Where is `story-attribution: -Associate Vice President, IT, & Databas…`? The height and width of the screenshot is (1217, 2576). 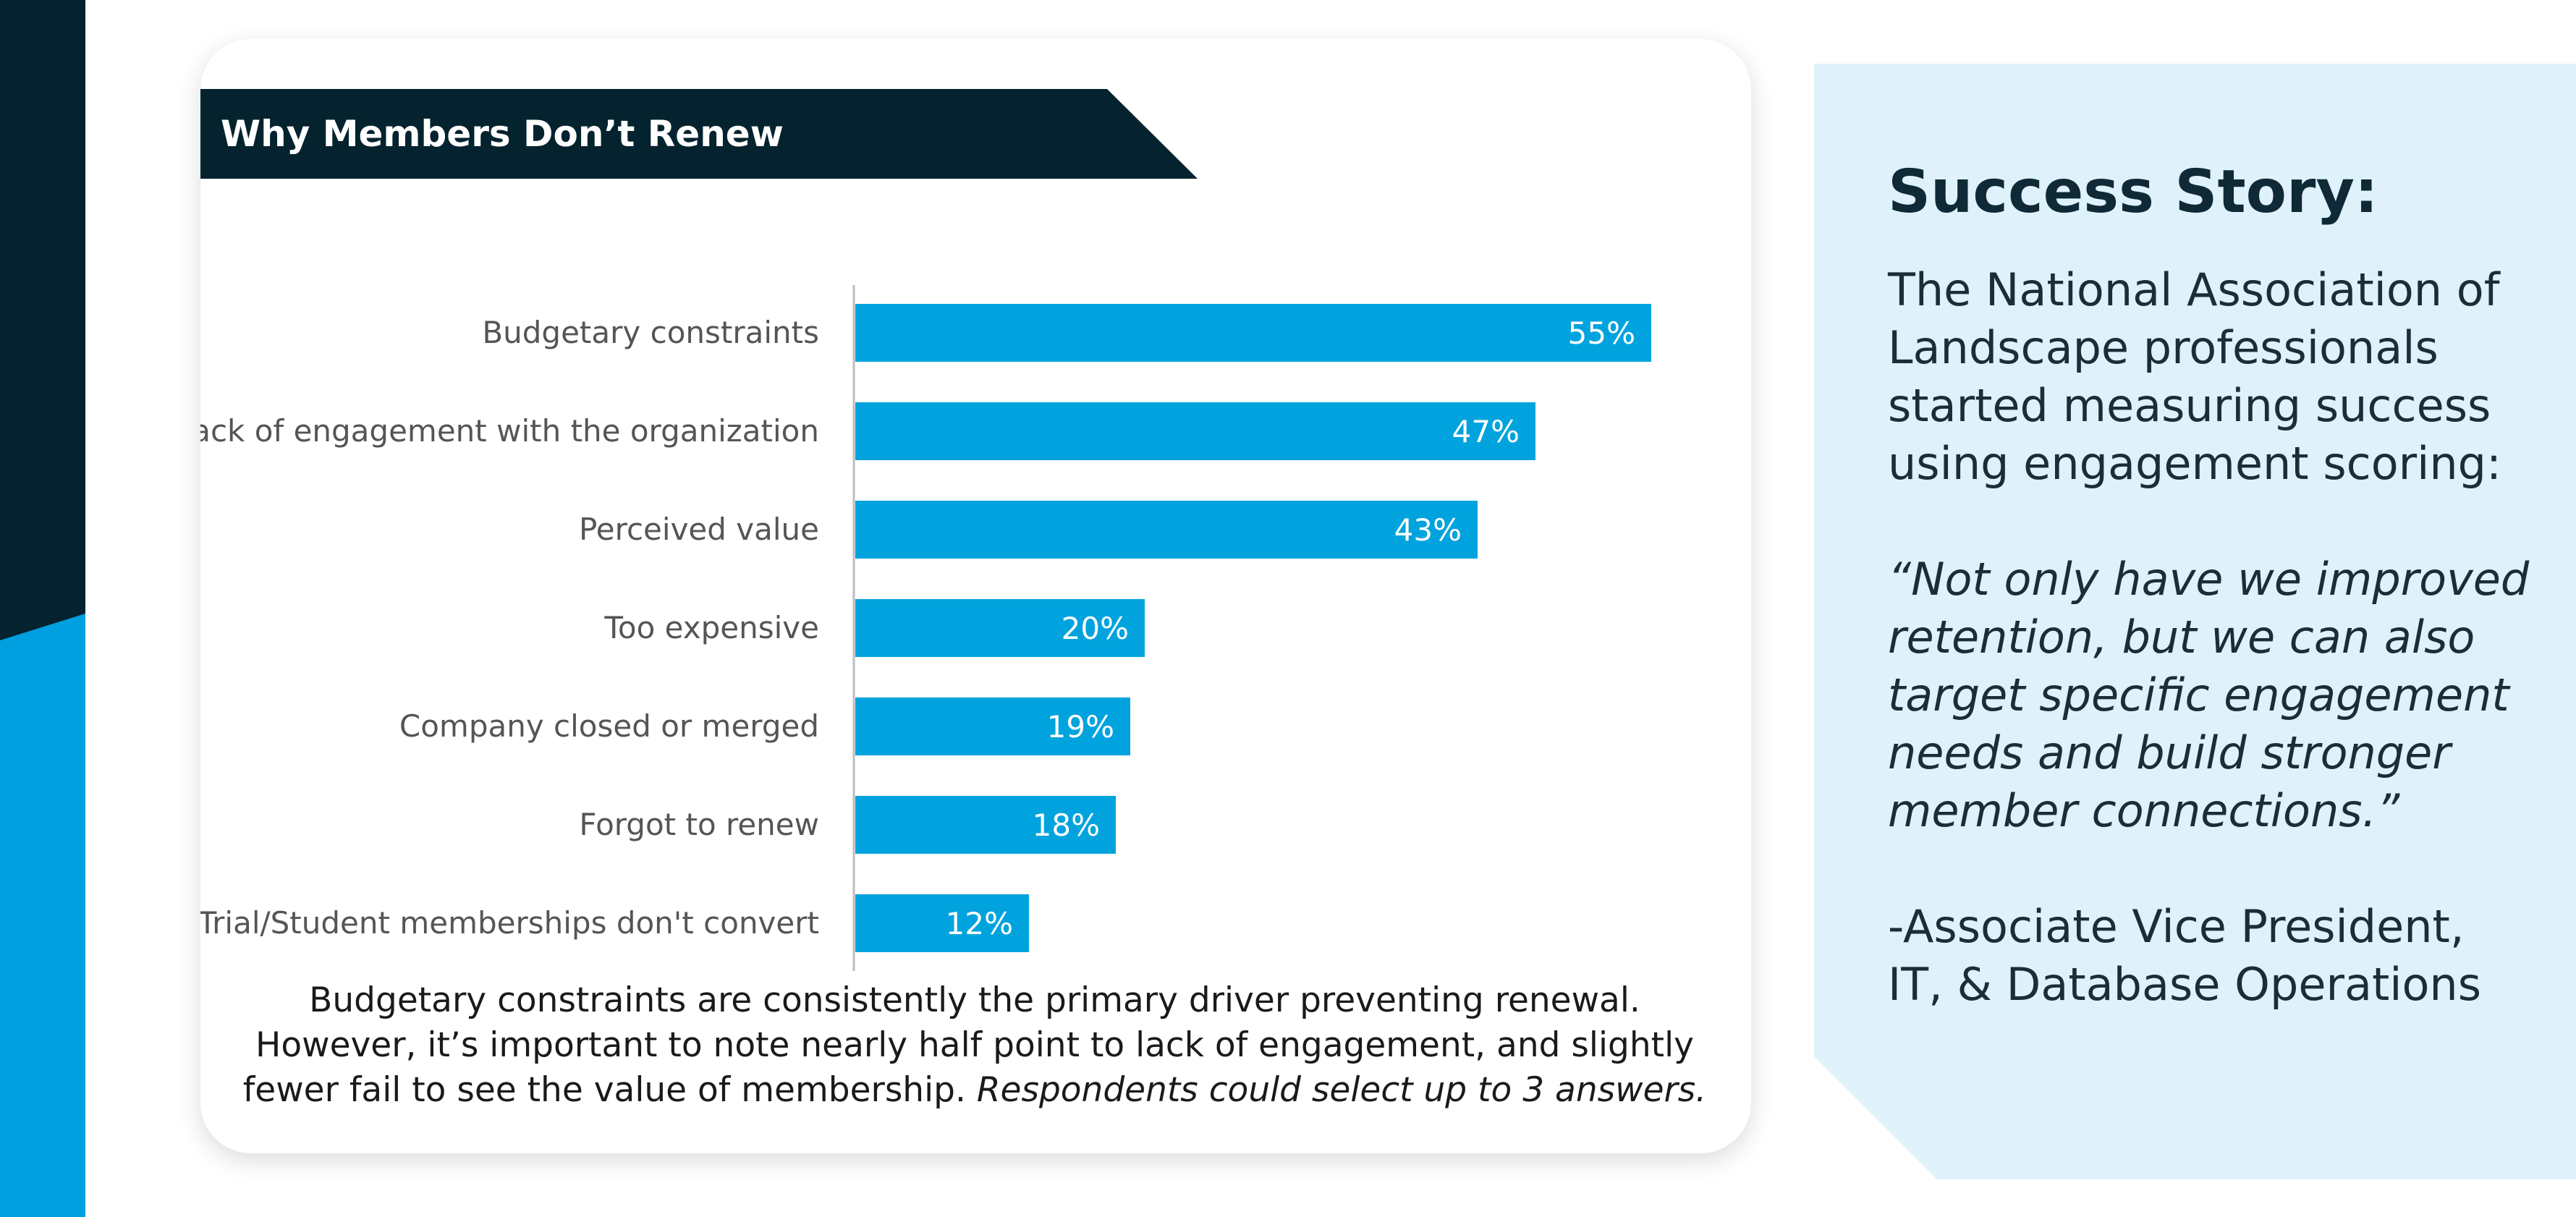
story-attribution: -Associate Vice President, IT, & Databas… is located at coordinates (2221, 956).